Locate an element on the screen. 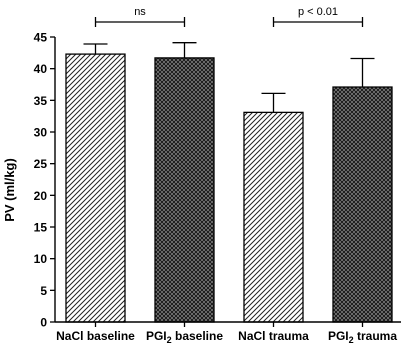 The width and height of the screenshot is (406, 351). annotations-layer: ns p < 0.01 is located at coordinates (229, 16).